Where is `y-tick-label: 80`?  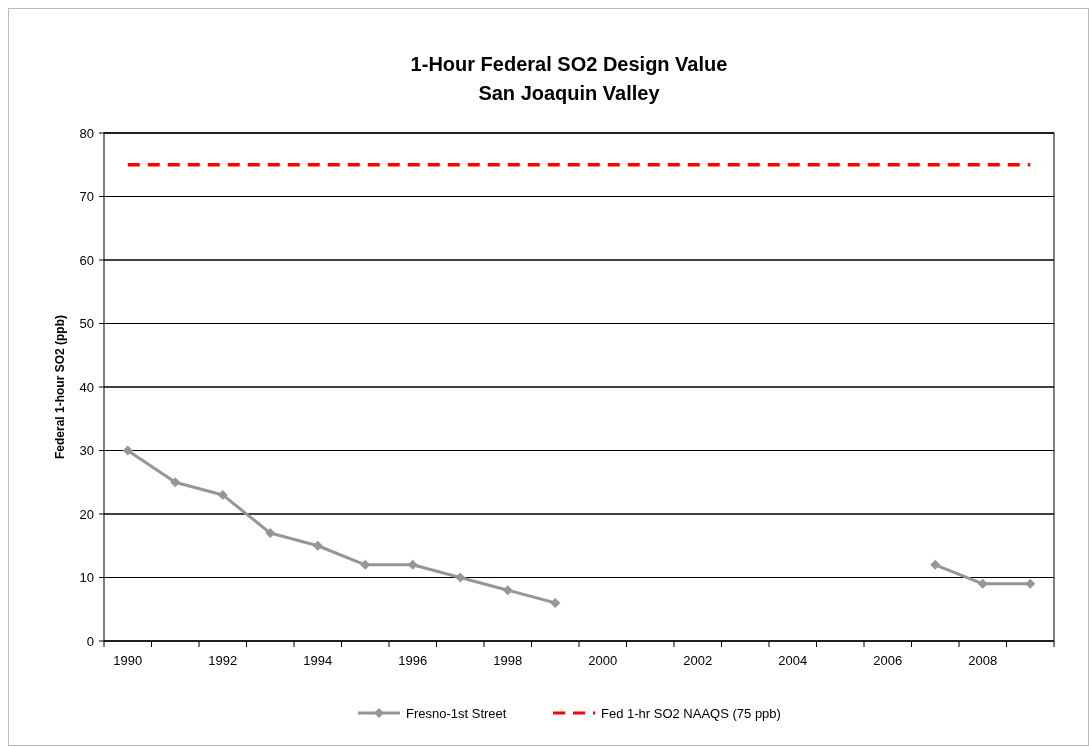 y-tick-label: 80 is located at coordinates (86, 133).